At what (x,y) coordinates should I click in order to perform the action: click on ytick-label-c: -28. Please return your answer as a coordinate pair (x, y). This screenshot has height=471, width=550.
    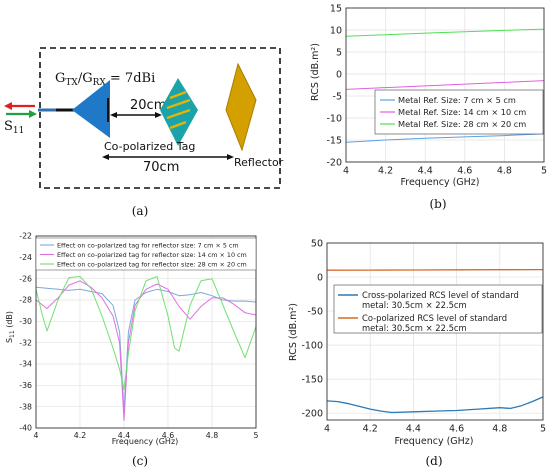
    Looking at the image, I should click on (25, 300).